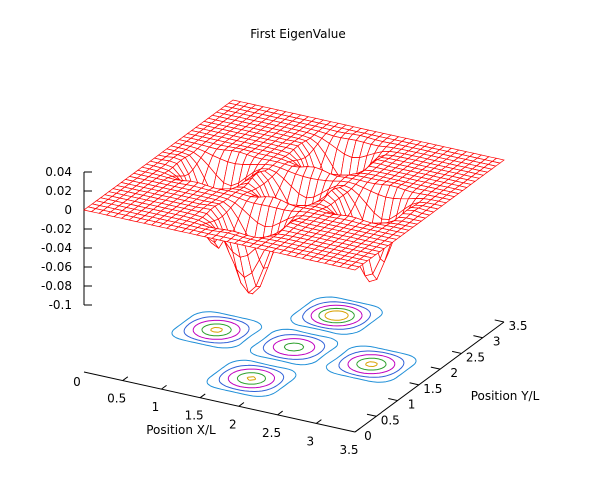 This screenshot has width=600, height=500. I want to click on y-tick-label: 2.5, so click(475, 357).